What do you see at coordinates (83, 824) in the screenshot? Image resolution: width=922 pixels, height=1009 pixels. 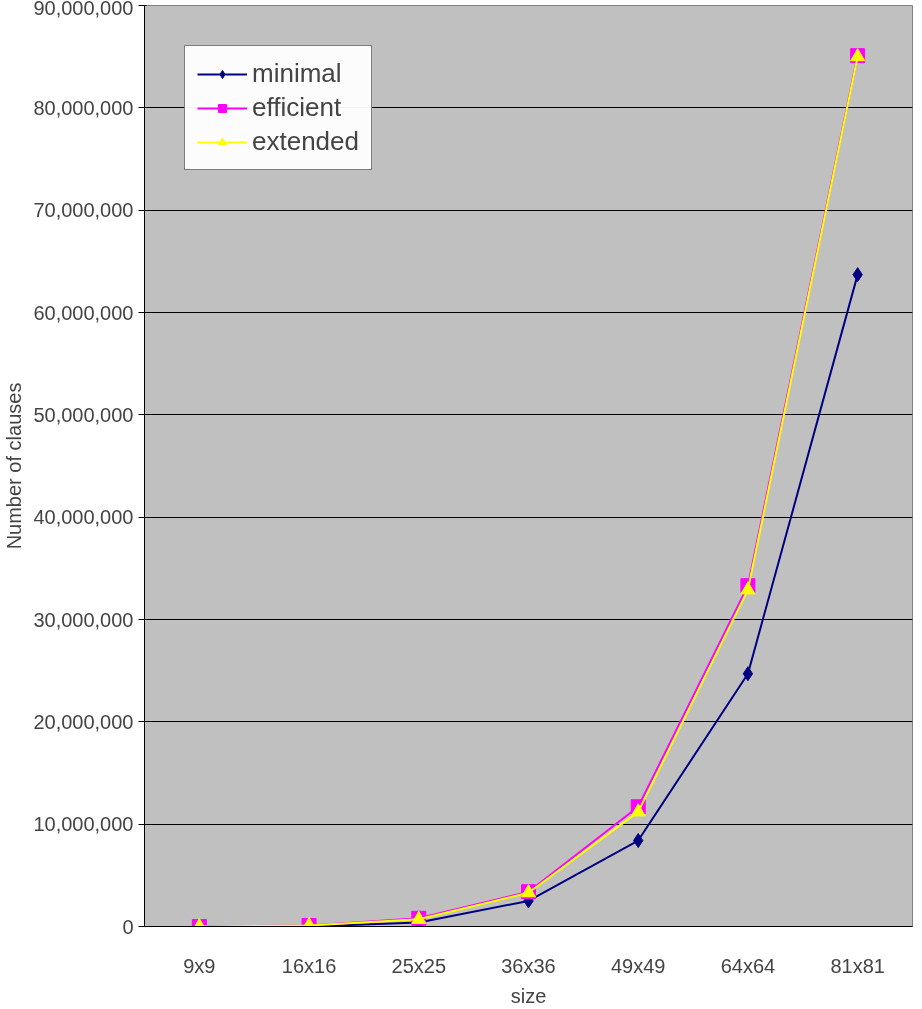 I see `y-tick-label: 10,000,000` at bounding box center [83, 824].